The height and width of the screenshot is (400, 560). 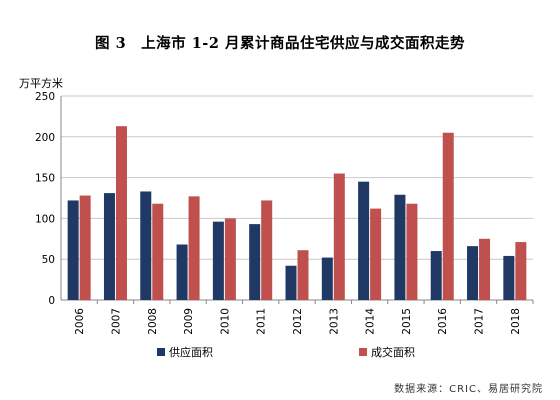 I want to click on x-tick-label: 2007, so click(x=116, y=321).